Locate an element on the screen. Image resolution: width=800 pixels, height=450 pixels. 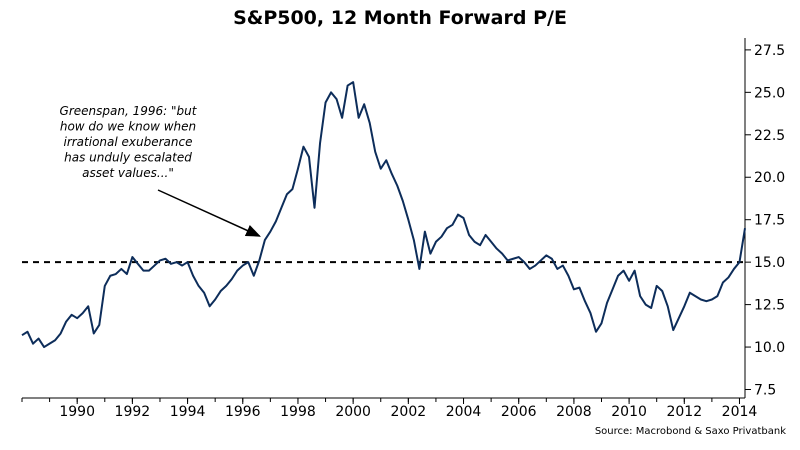
x-tick-label: 1990 is located at coordinates (77, 412).